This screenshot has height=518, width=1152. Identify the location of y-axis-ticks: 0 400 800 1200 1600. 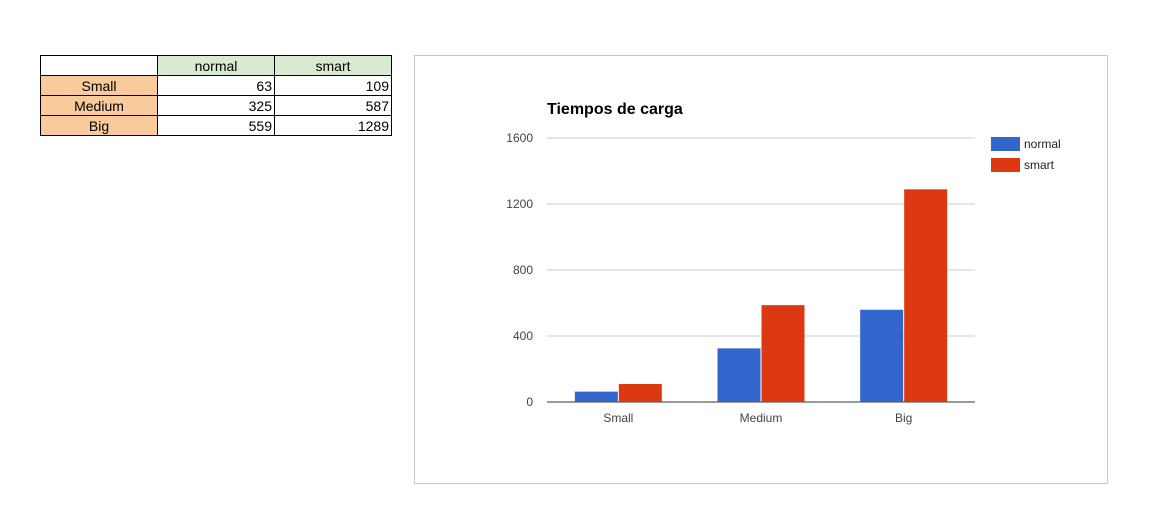
(519, 270).